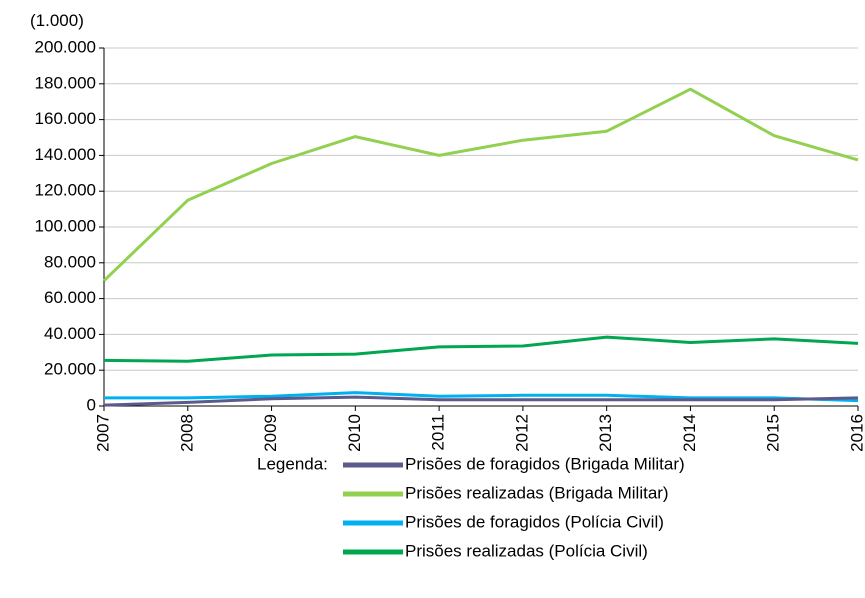 Image resolution: width=865 pixels, height=598 pixels. I want to click on y-tick-label: 140.000, so click(65, 154).